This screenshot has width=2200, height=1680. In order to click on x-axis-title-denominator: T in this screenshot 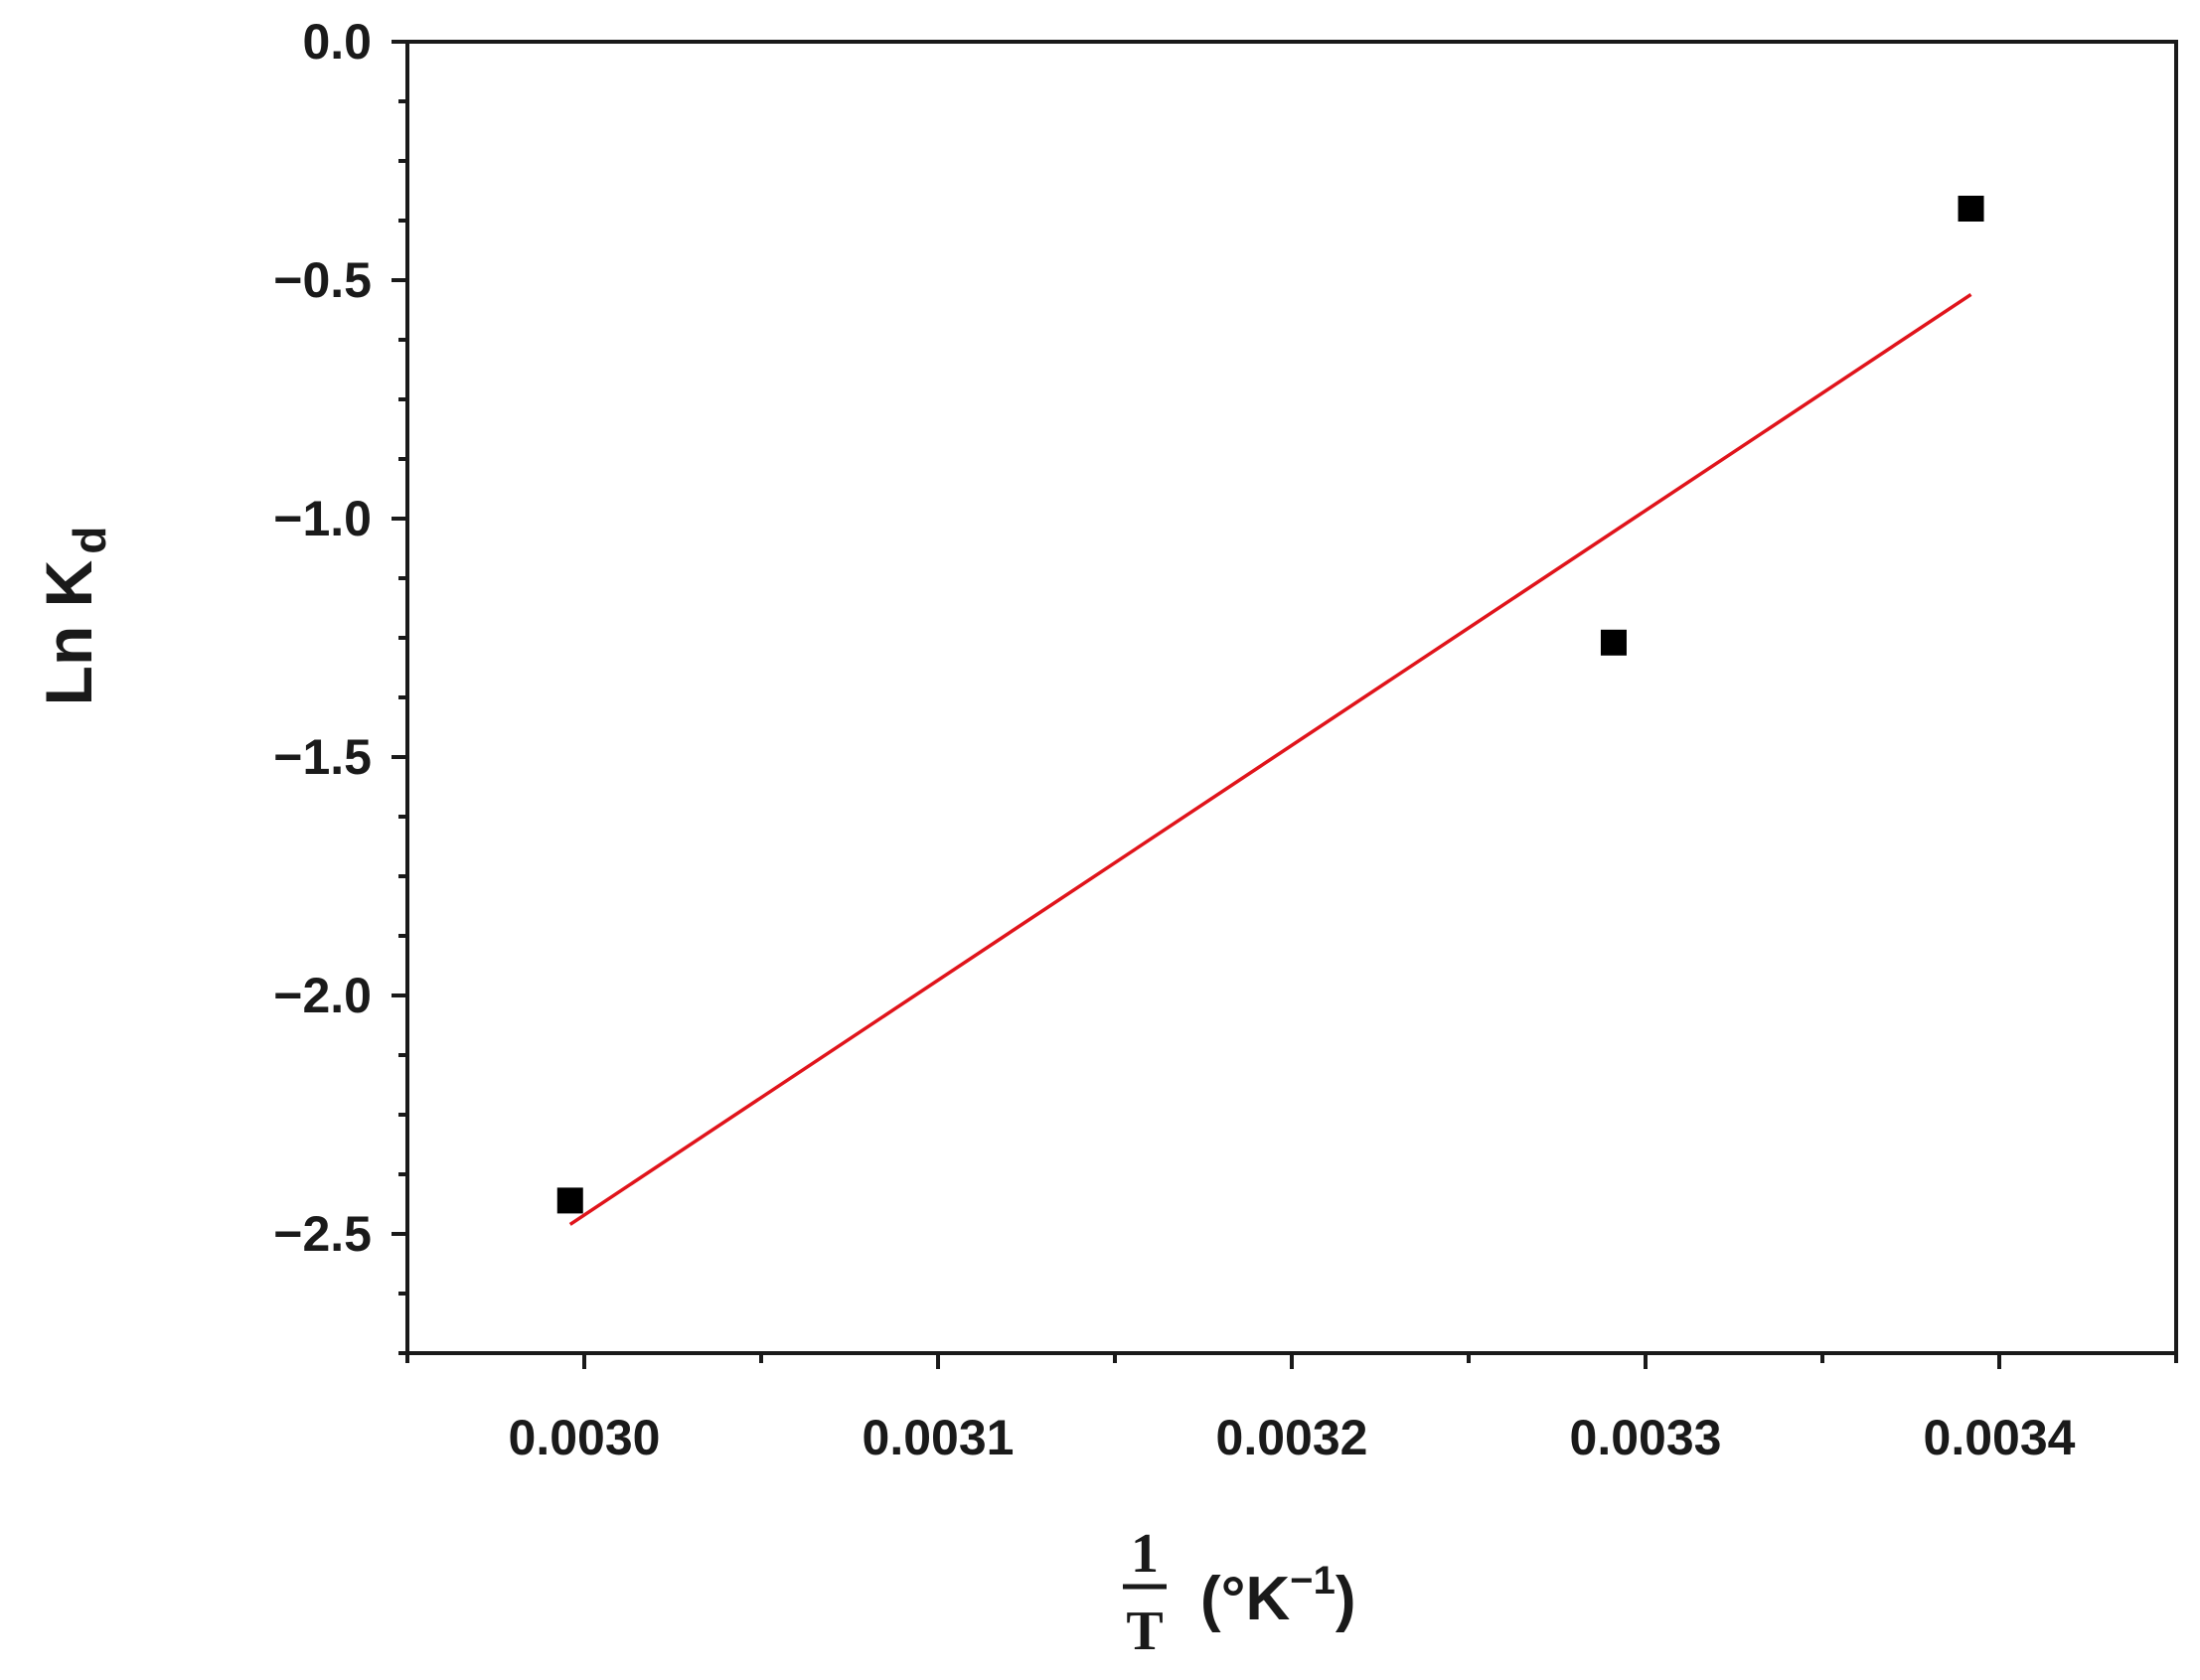, I will do `click(1145, 1632)`.